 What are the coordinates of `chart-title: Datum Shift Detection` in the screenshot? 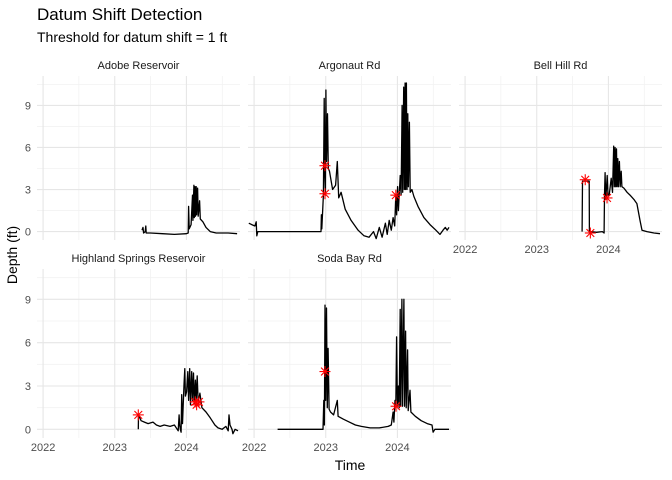 It's located at (120, 14).